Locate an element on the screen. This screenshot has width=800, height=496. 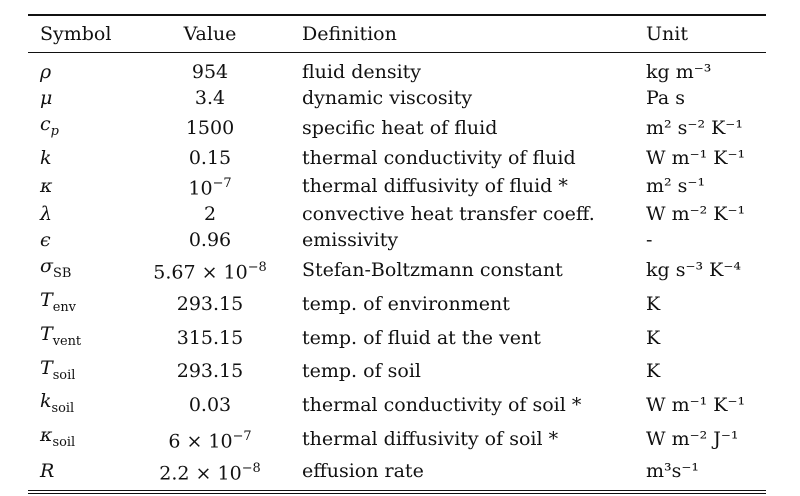
definition-cell: temp. of fluid at the vent is located at coordinates (421, 337).